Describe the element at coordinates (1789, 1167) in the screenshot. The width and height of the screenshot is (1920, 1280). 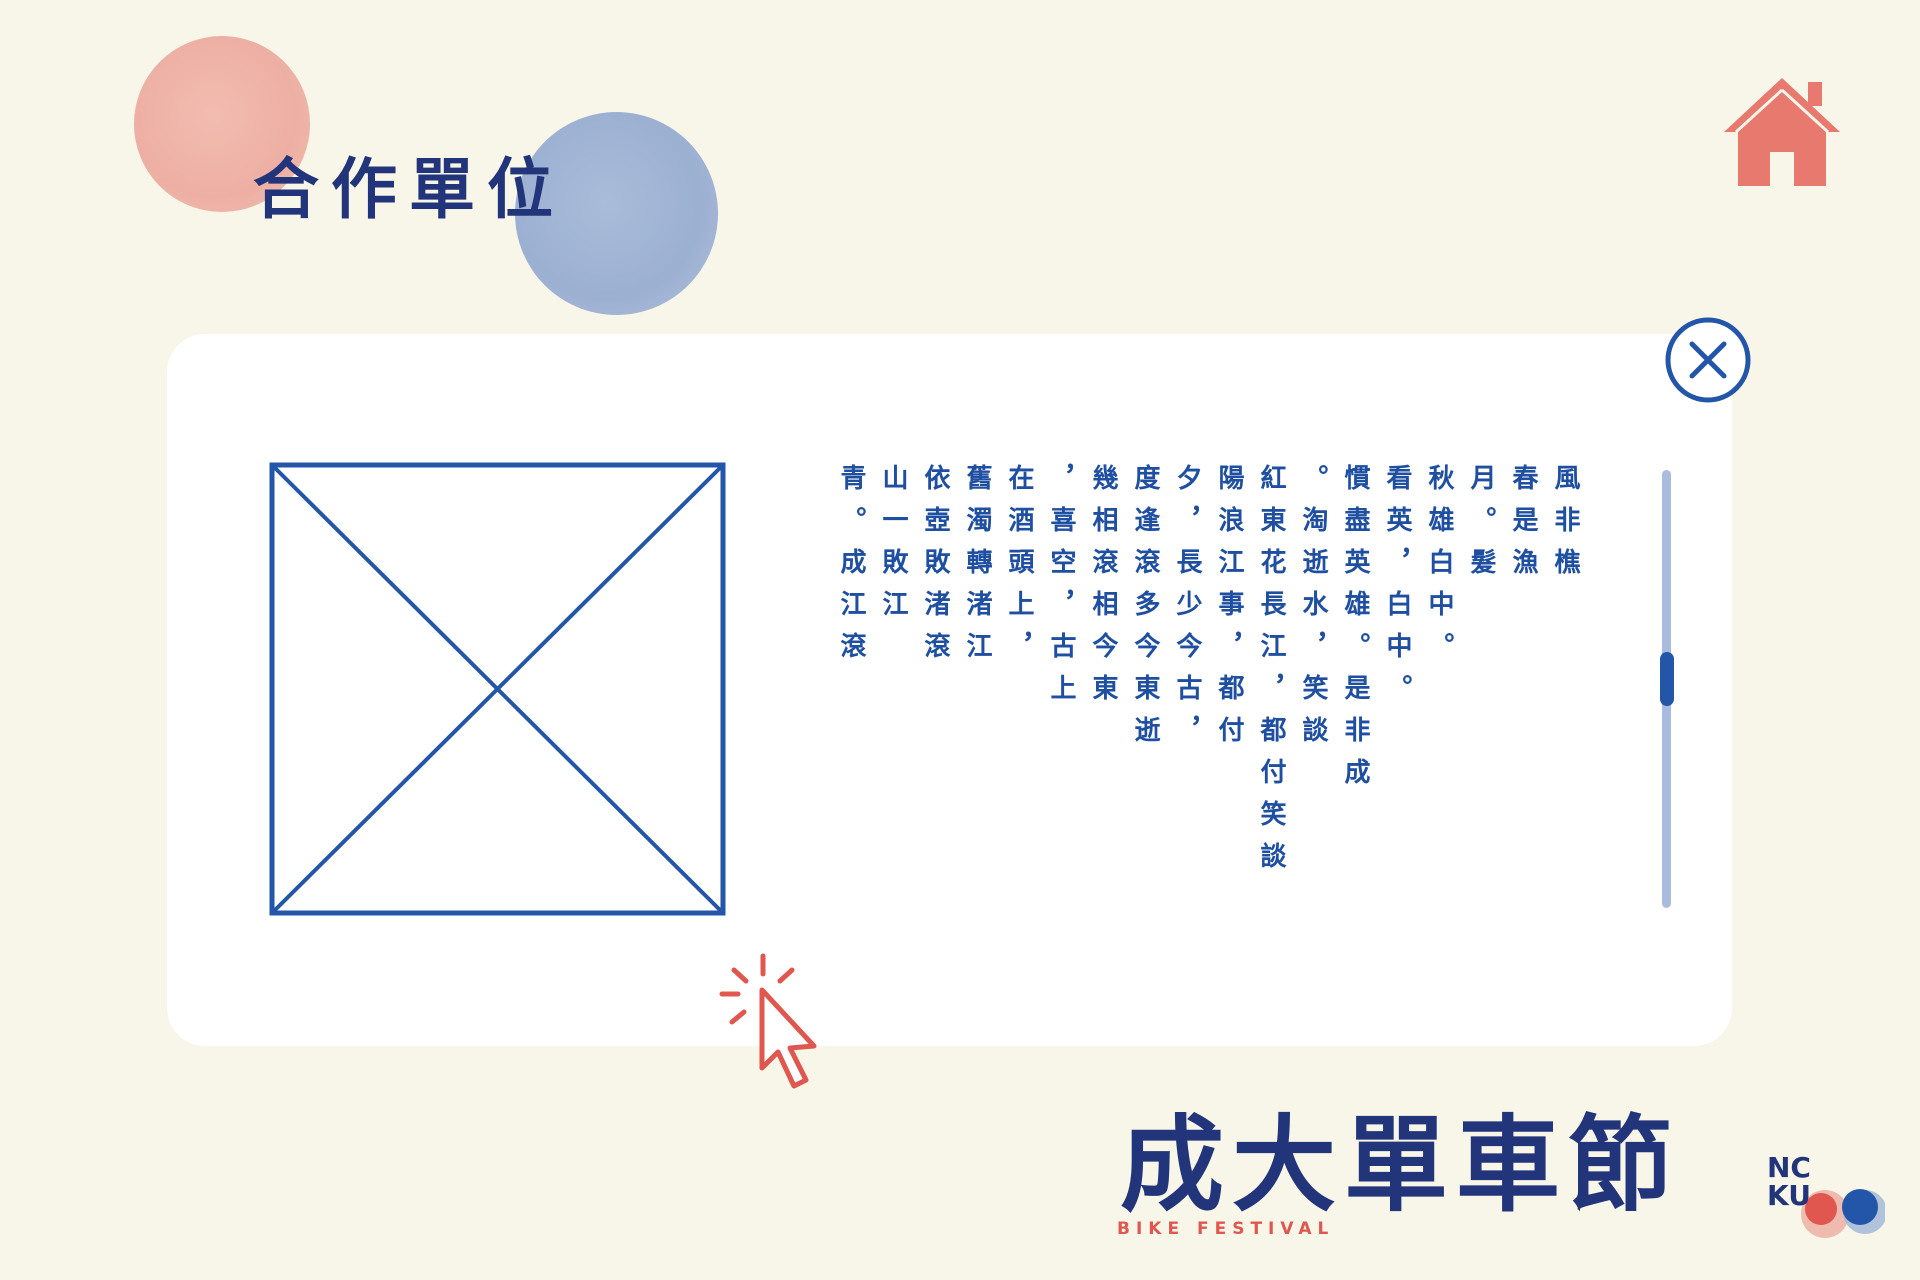
I see `svg-text: NC` at that location.